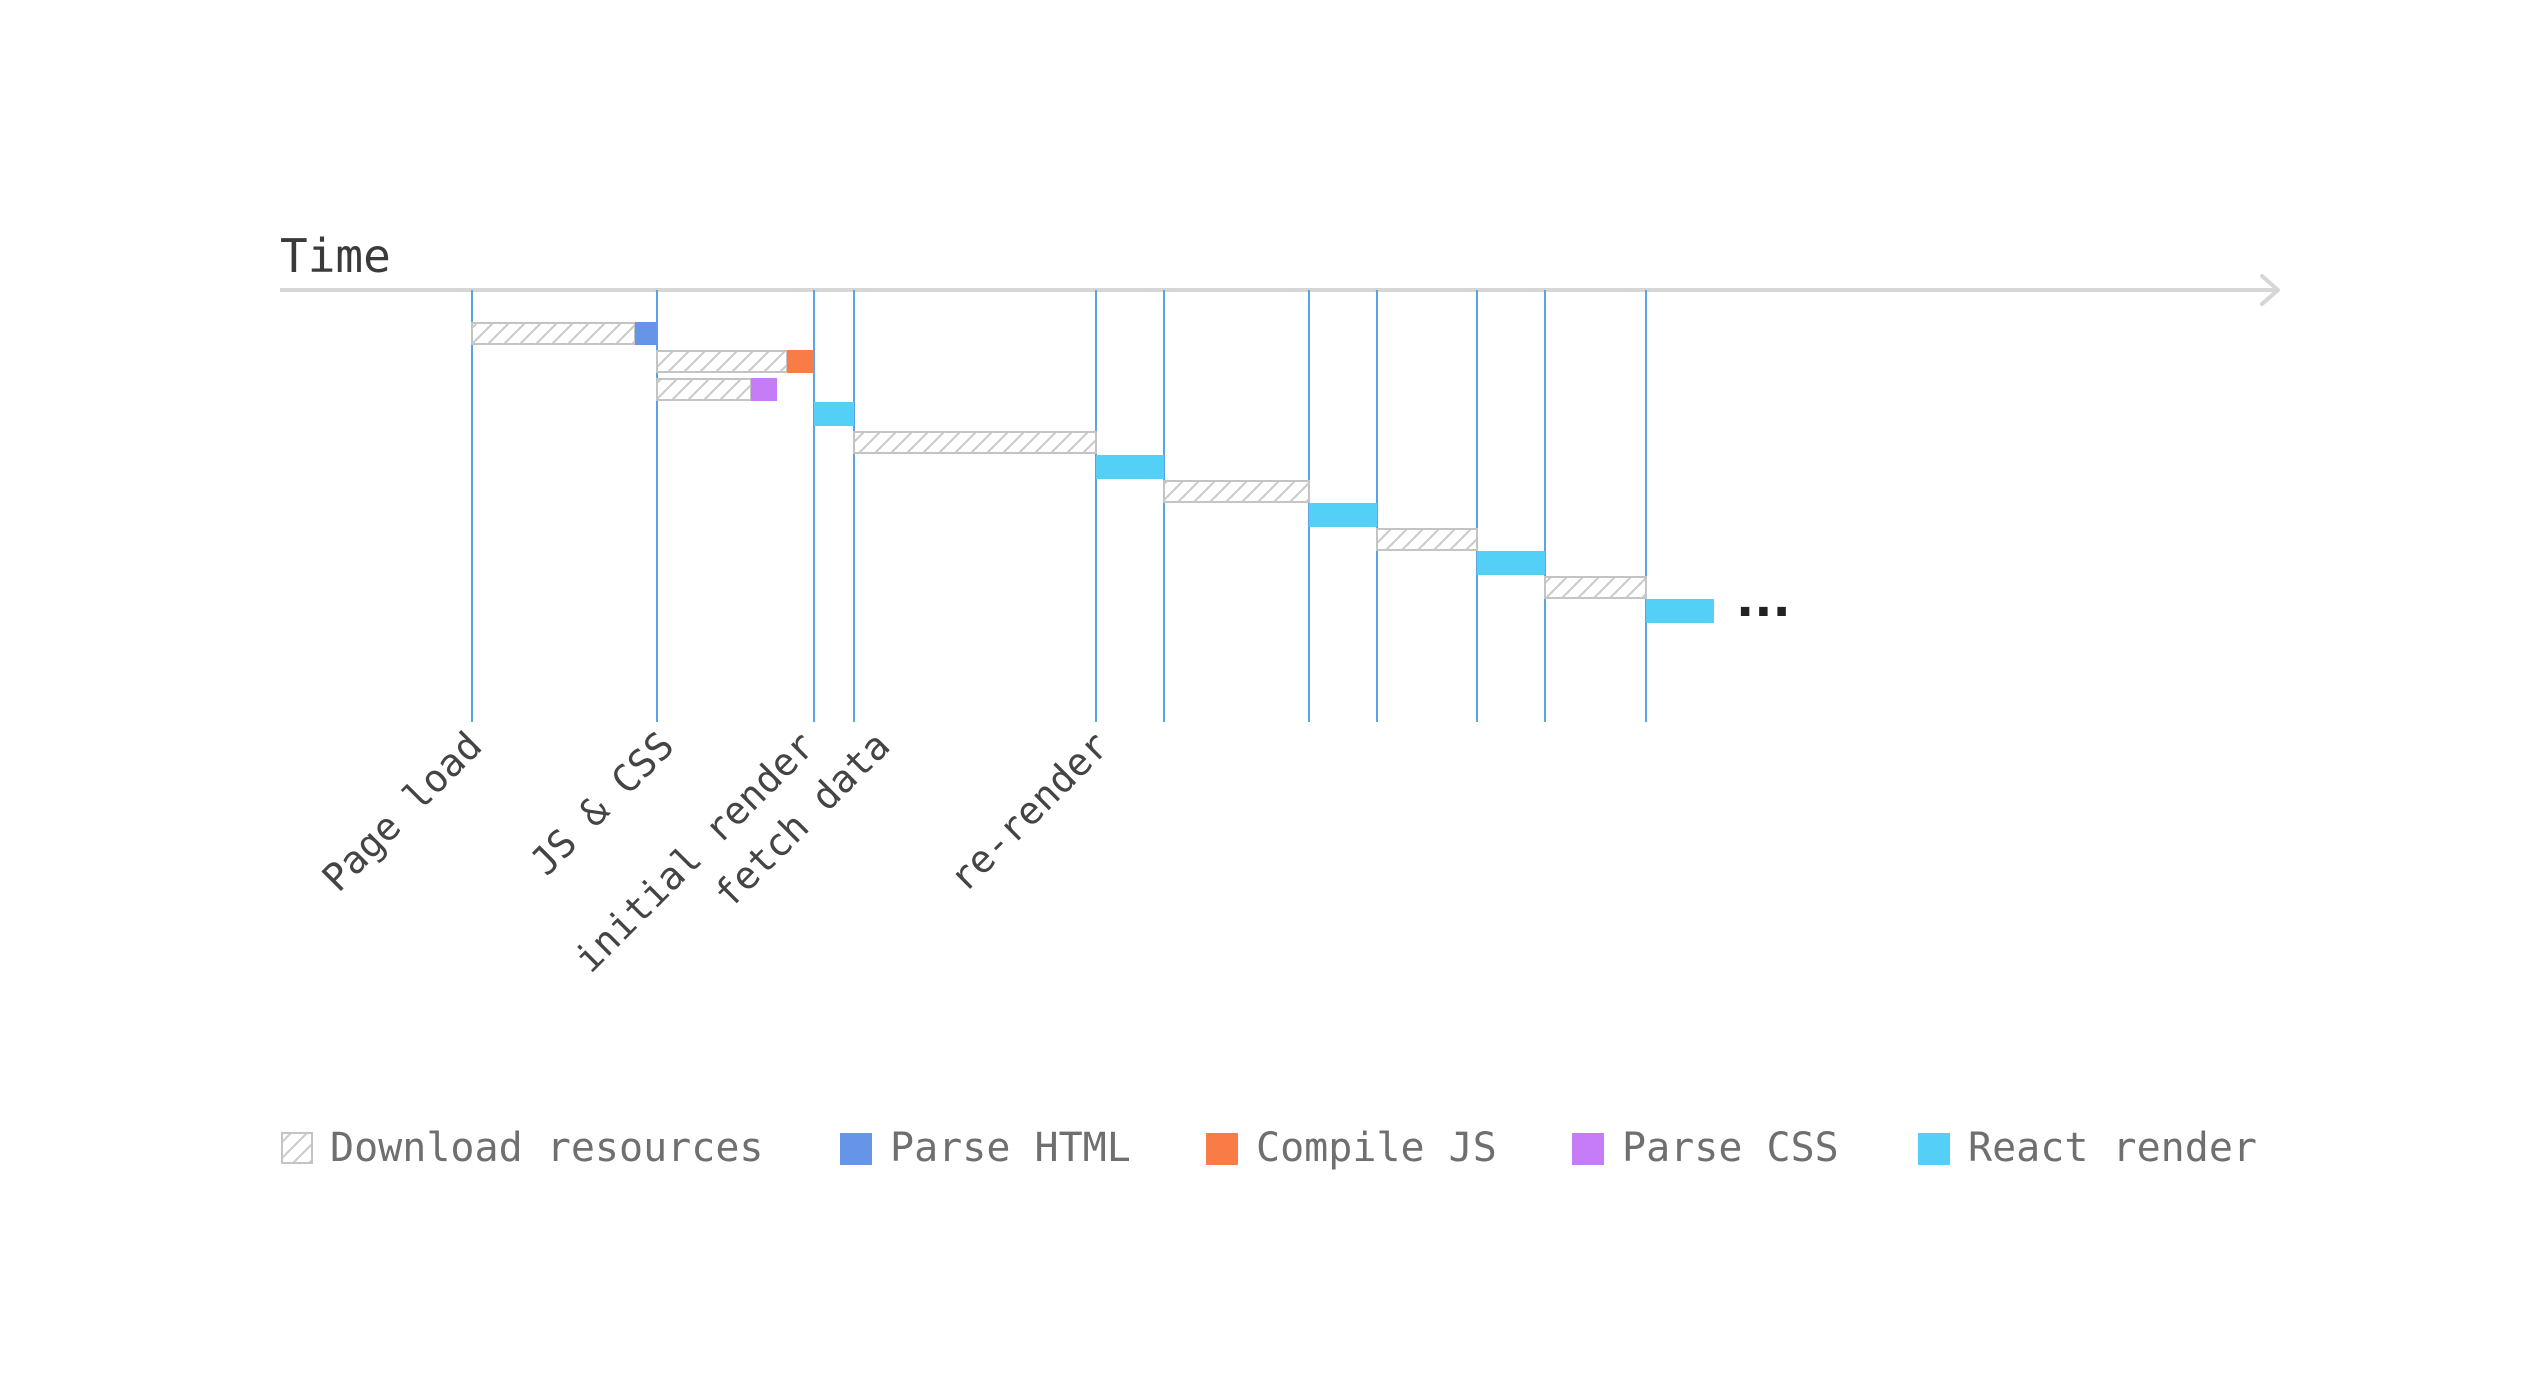 This screenshot has height=1396, width=2536. Describe the element at coordinates (1010, 1148) in the screenshot. I see `legend-label-parse-html: Parse HTML` at that location.